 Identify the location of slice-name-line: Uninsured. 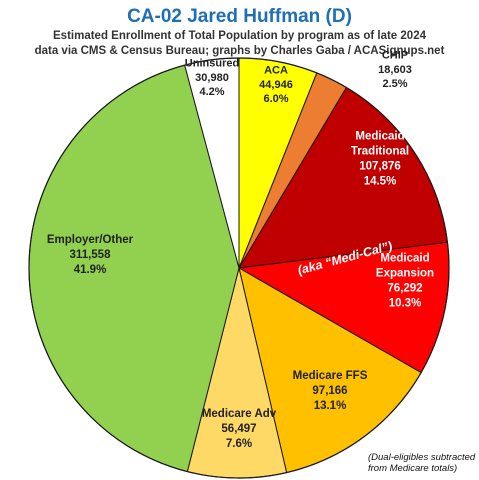
(212, 64).